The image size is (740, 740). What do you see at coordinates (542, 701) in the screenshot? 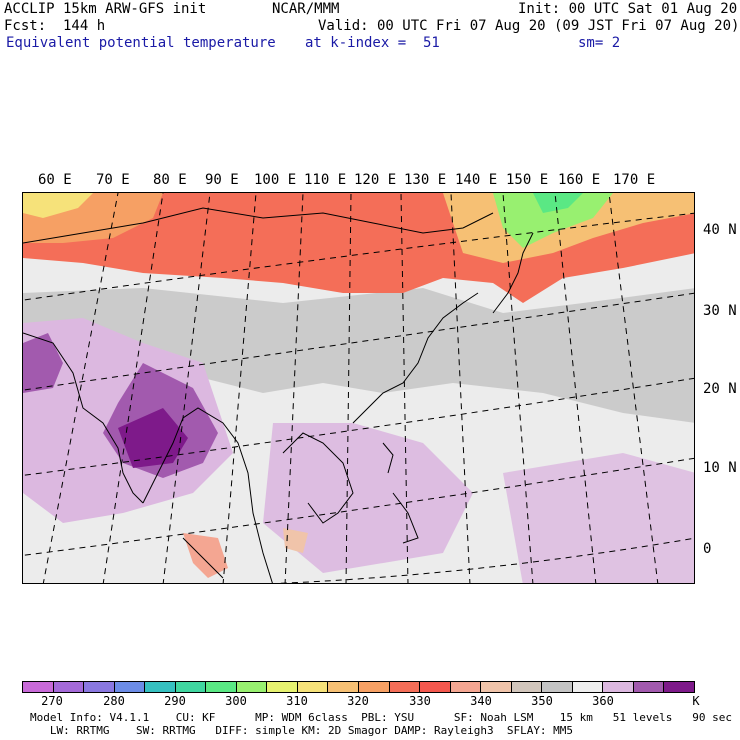
I see `colorbar-label: 350` at bounding box center [542, 701].